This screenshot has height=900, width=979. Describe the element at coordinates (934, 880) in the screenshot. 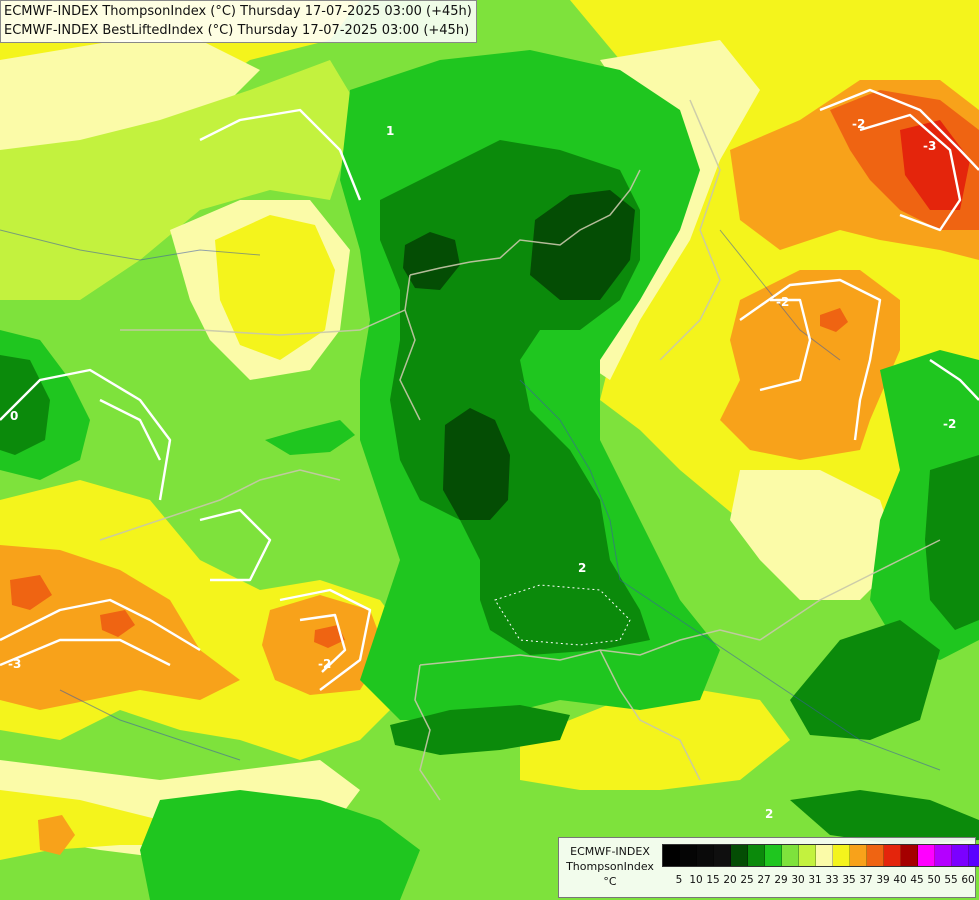

I see `legend-tick-label: 50` at that location.